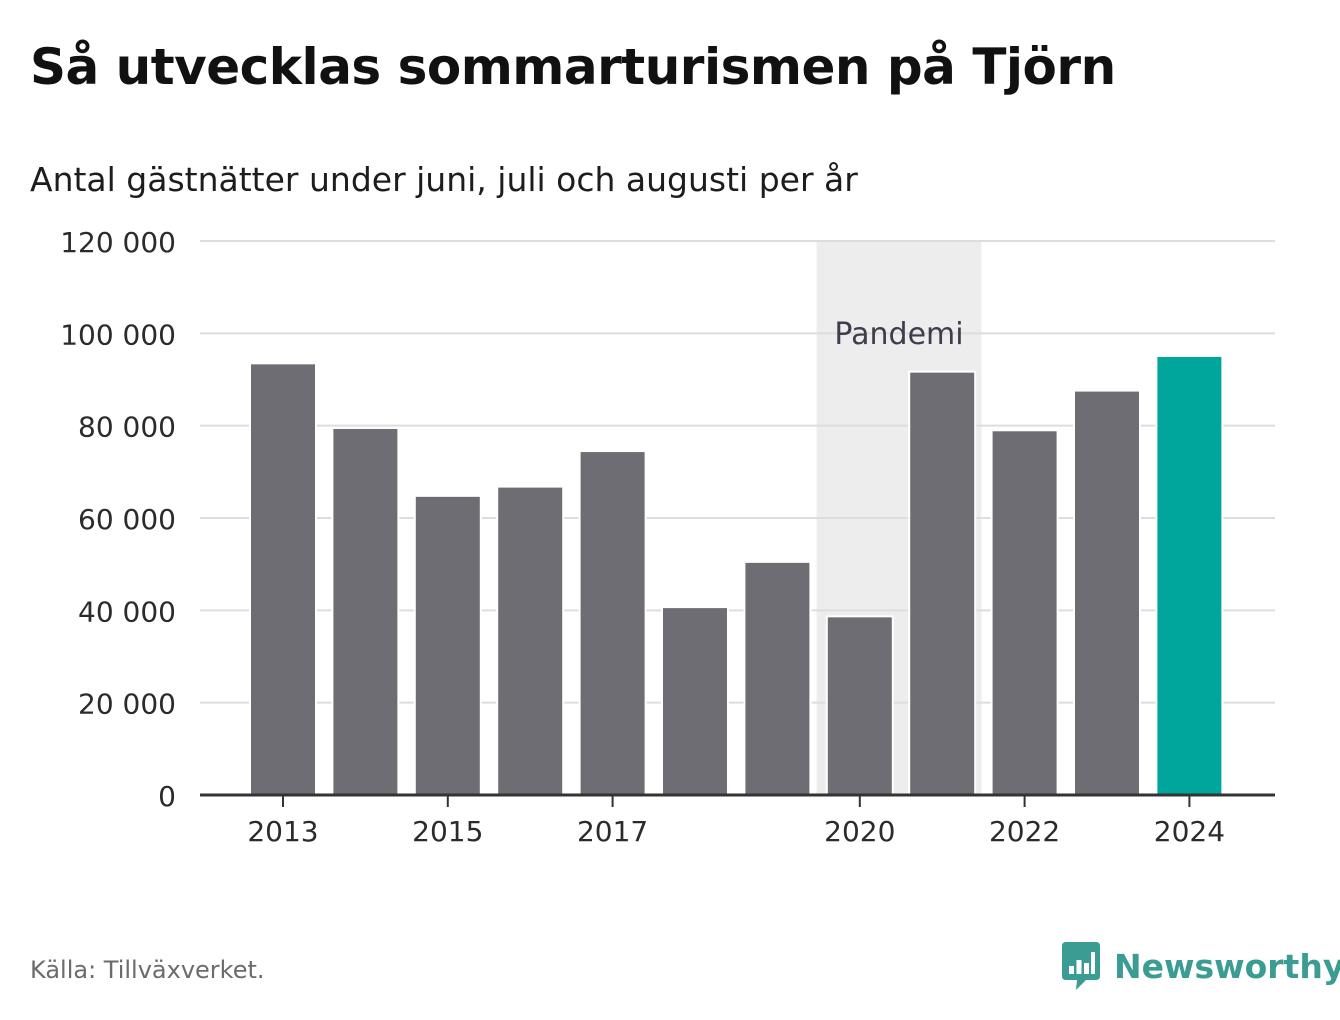 This screenshot has width=1340, height=1020. What do you see at coordinates (1081, 966) in the screenshot?
I see `newsworthy-logo-icon` at bounding box center [1081, 966].